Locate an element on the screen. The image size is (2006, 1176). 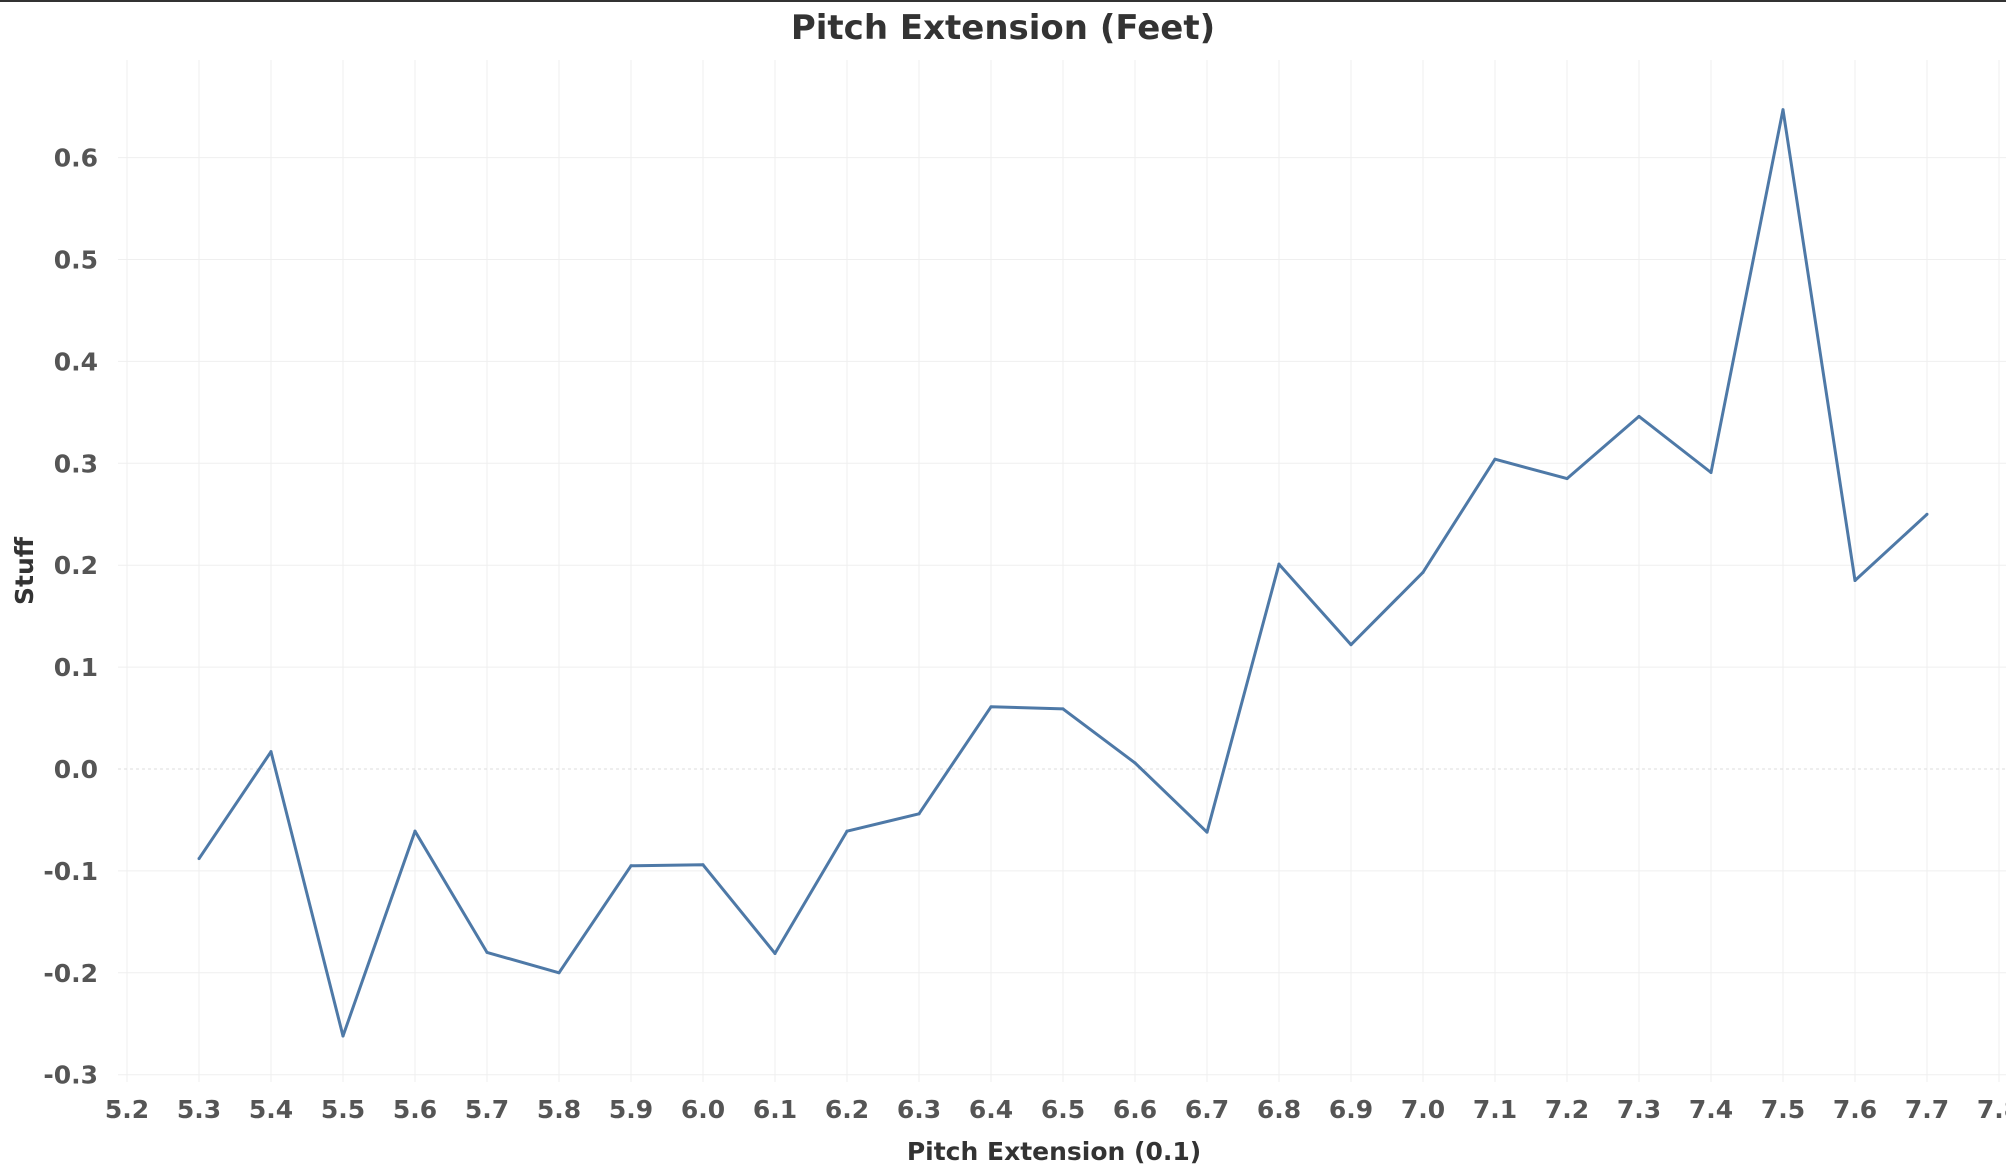
x-tick-label: 6.2 is located at coordinates (847, 1109).